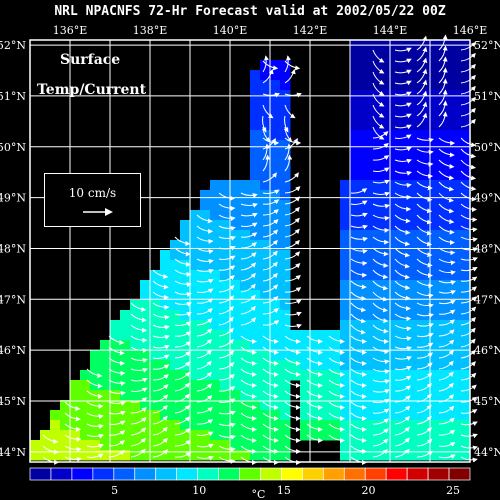  I want to click on colorbar-tick-label: 25, so click(453, 490).